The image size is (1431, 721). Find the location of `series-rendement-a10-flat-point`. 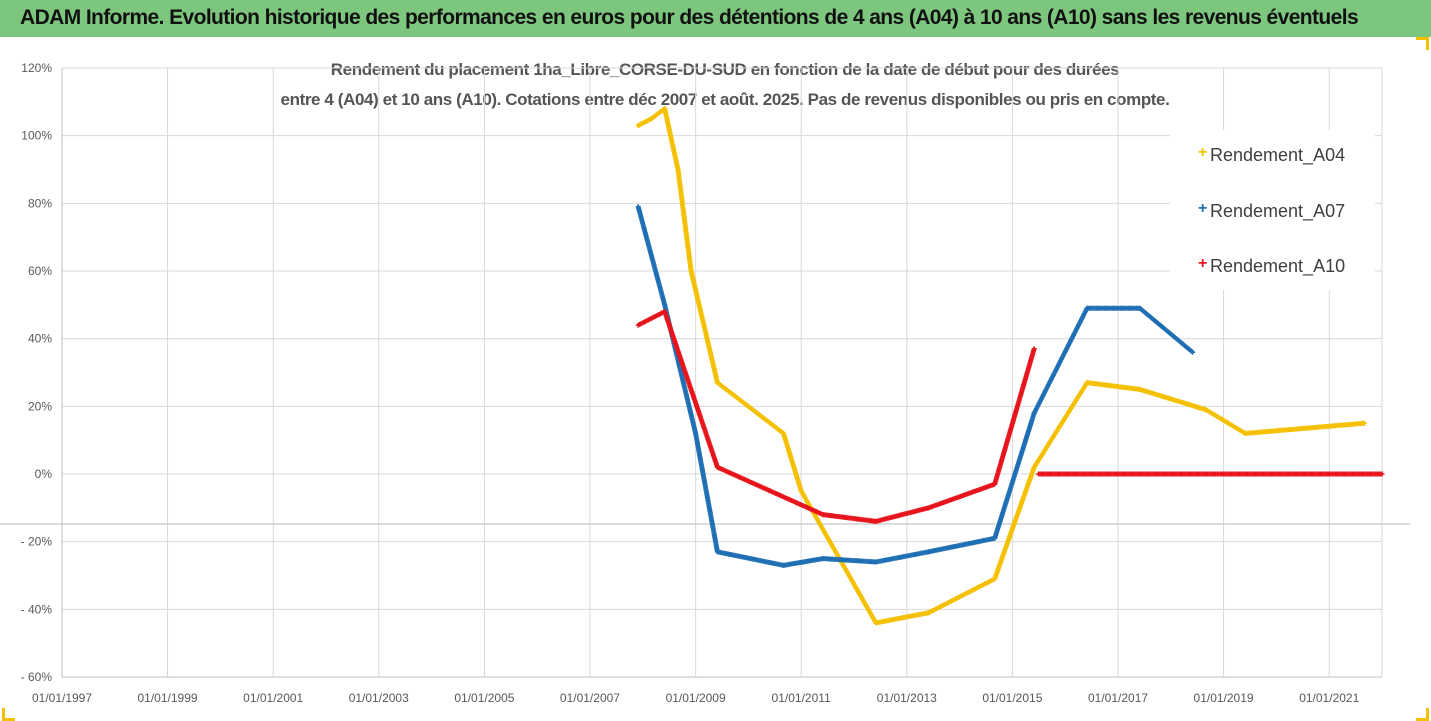

series-rendement-a10-flat-point is located at coordinates (1382, 474).